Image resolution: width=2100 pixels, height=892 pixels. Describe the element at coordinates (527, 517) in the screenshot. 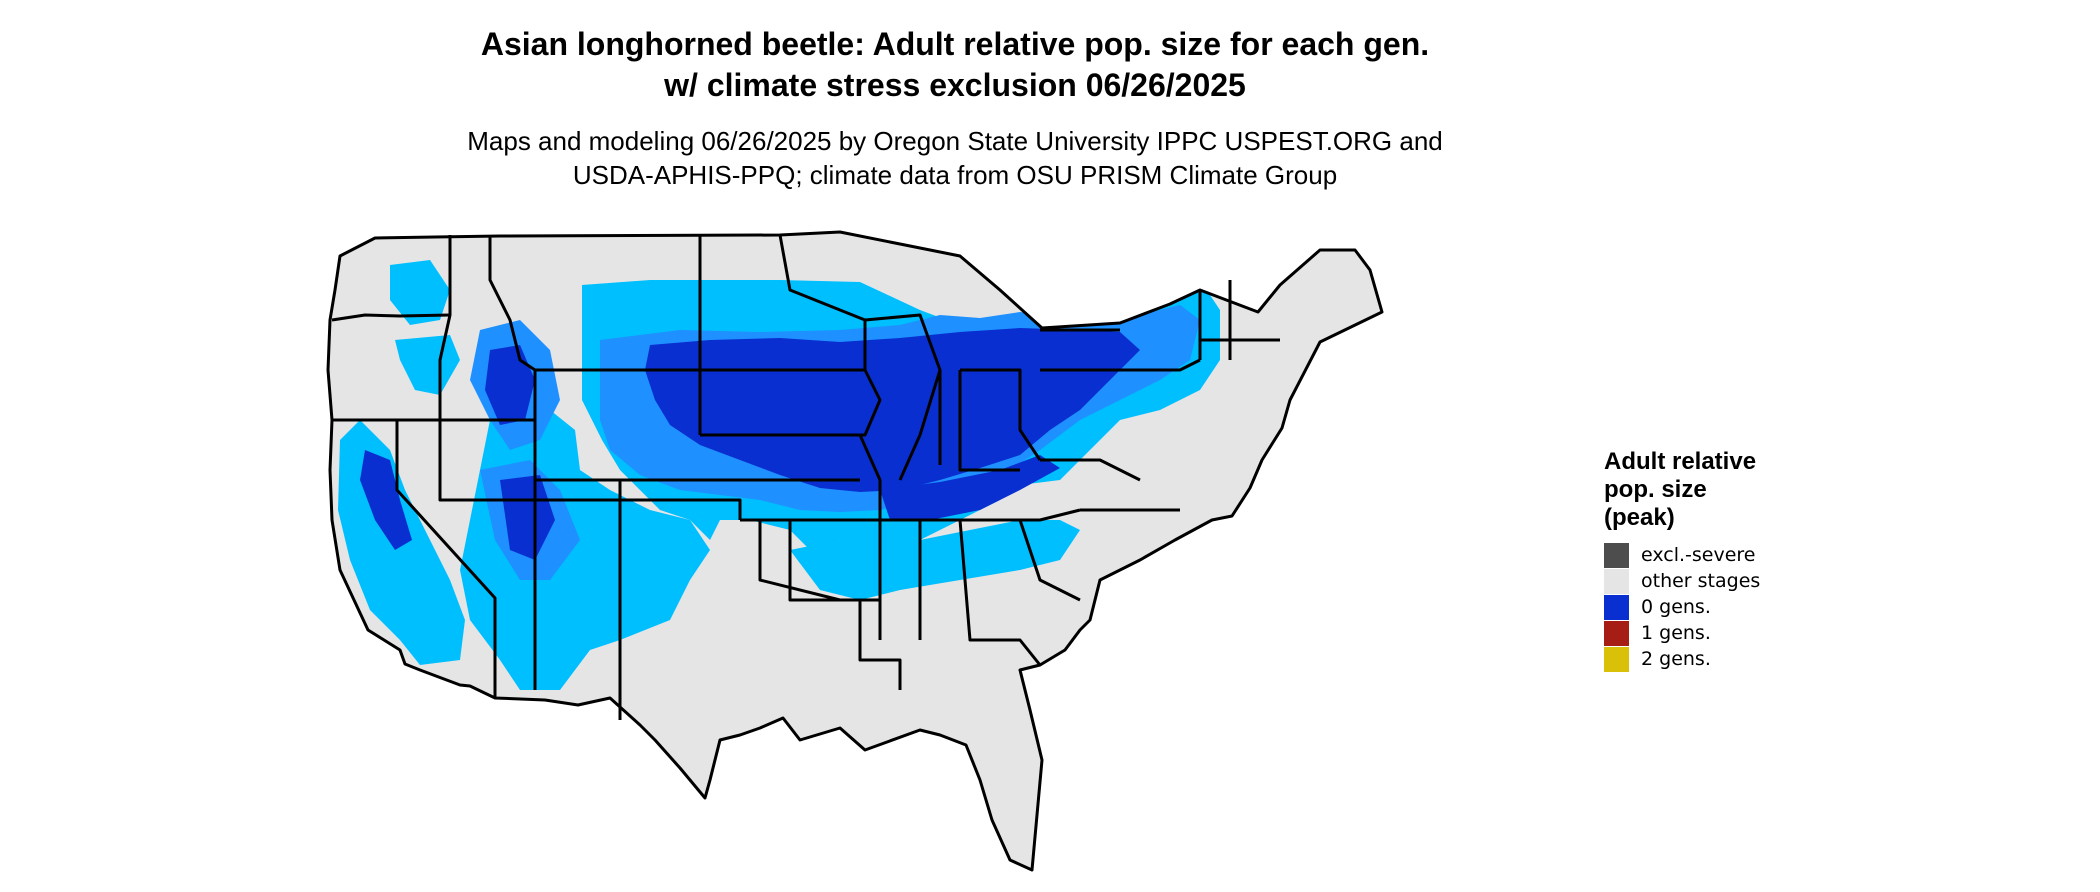

I see `dark-blue-region-mogollon` at that location.